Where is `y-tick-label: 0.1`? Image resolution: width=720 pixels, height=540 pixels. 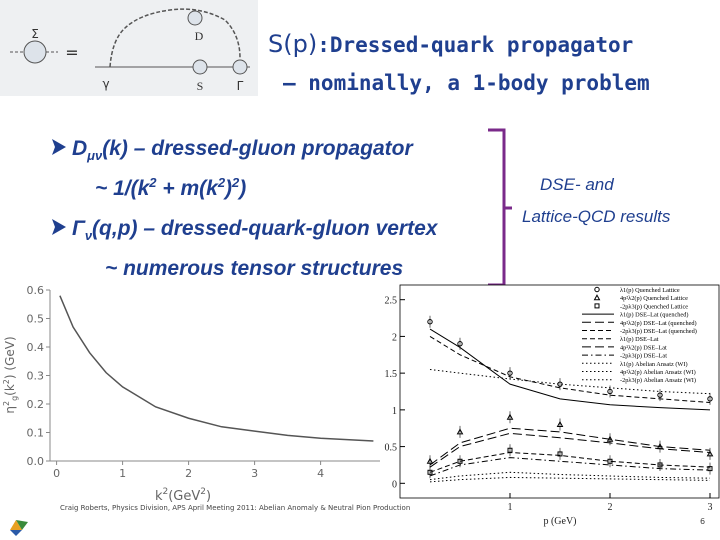
y-tick-label: 0.1 is located at coordinates (36, 433).